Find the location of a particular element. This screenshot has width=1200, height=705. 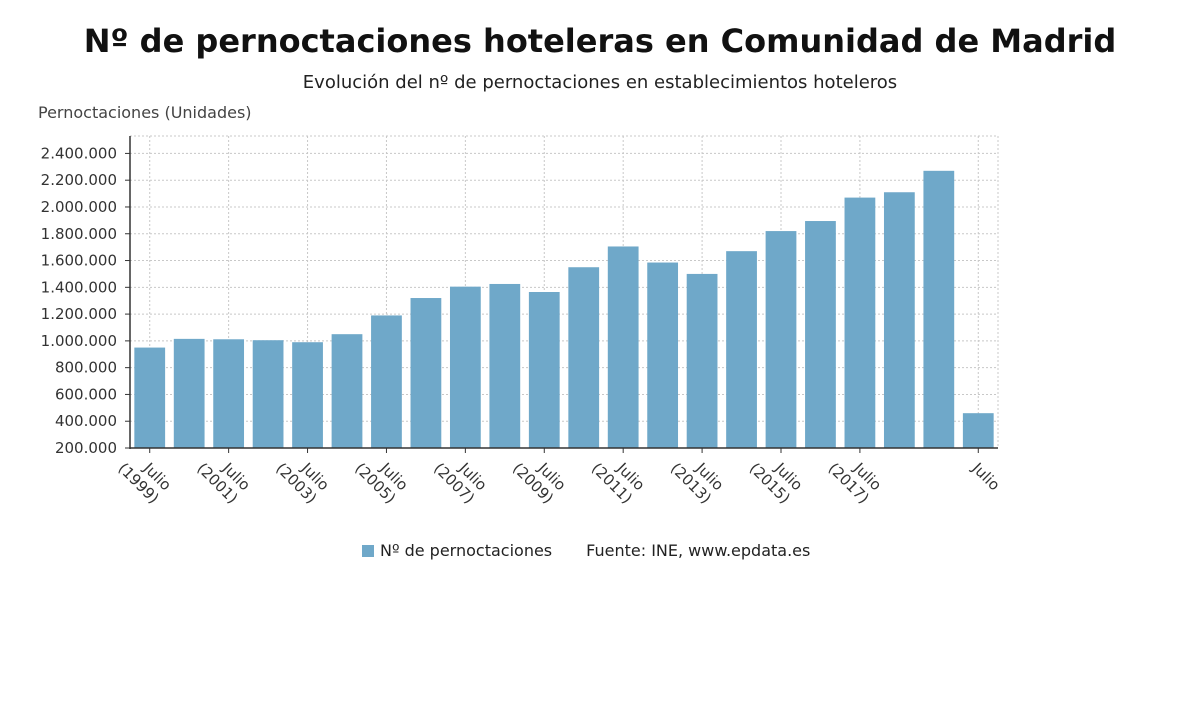

x-tick-label: Julio(1999) is located at coordinates (145, 476).